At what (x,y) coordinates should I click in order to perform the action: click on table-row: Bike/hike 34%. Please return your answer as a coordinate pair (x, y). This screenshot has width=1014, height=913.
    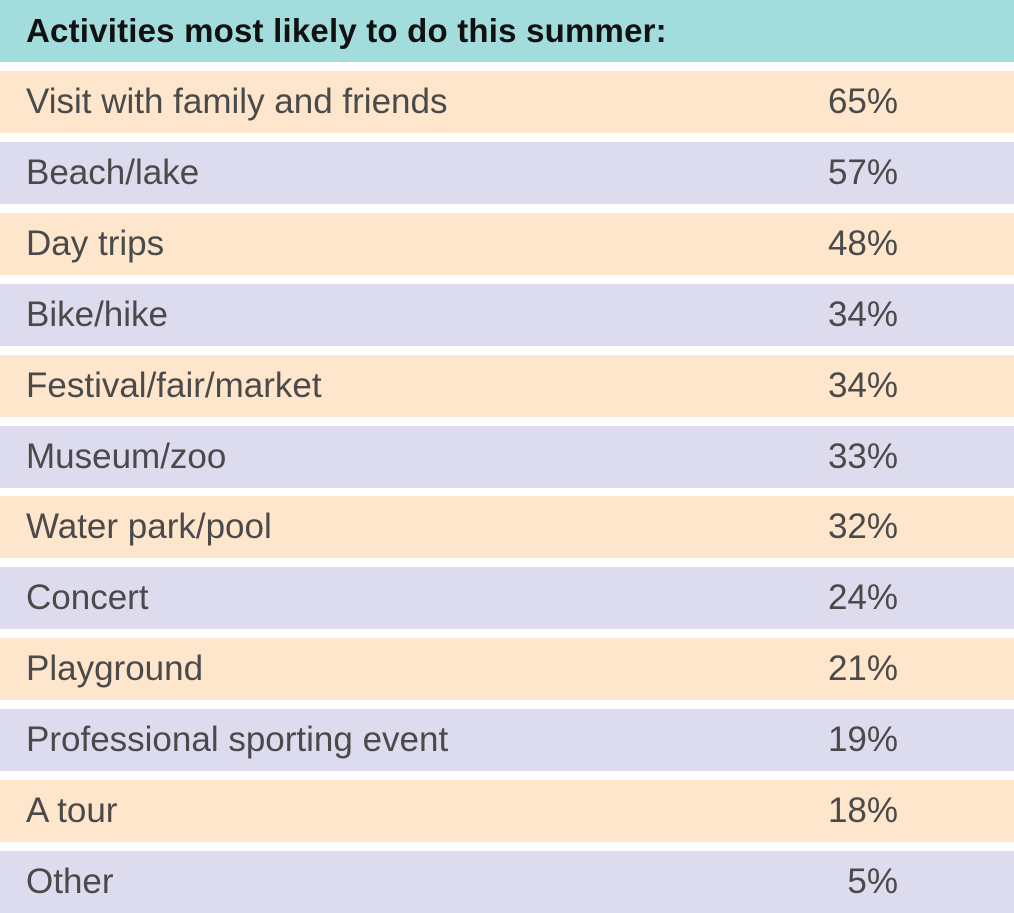
    Looking at the image, I should click on (507, 314).